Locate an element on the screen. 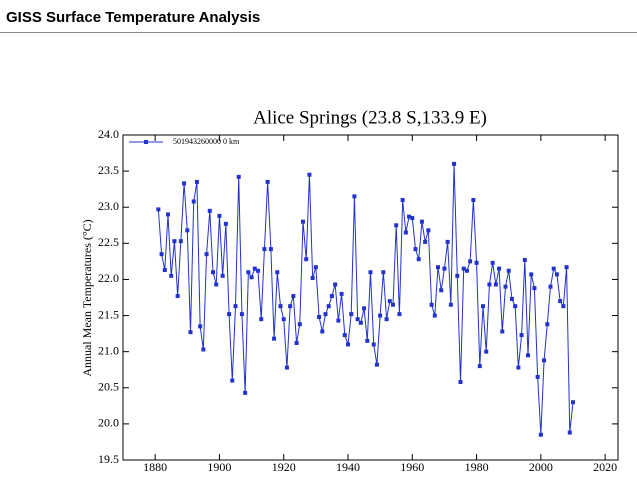 The width and height of the screenshot is (637, 485). x-tick-label: 2020 is located at coordinates (605, 467).